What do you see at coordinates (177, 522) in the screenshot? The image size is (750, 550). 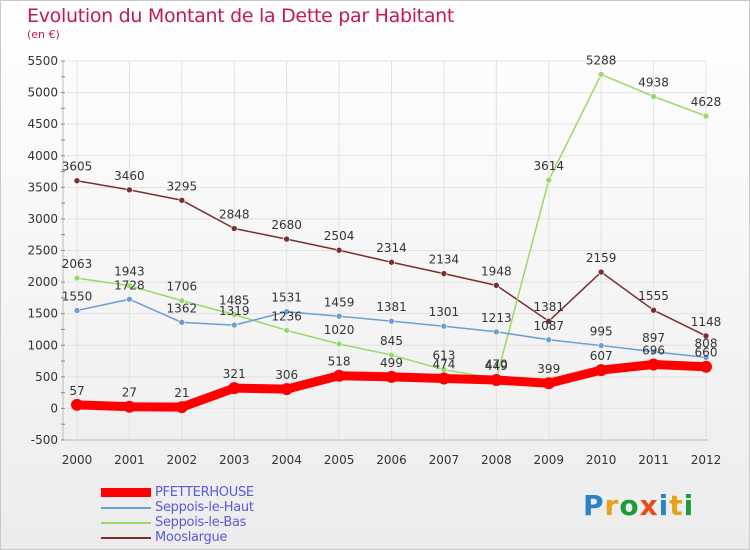 I see `legend-item: Seppois-le-Bas` at bounding box center [177, 522].